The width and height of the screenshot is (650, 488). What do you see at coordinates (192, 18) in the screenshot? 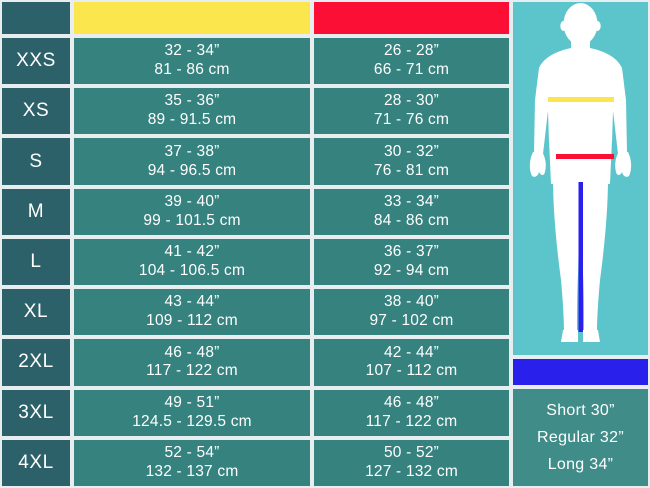
I see `chest-color-swatch` at bounding box center [192, 18].